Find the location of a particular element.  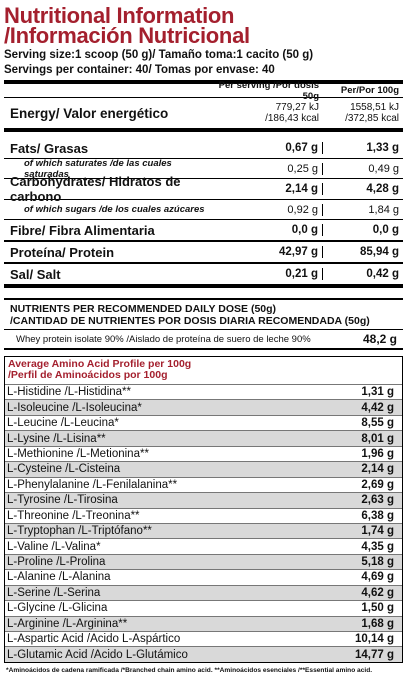

aa-value: 8,01 g is located at coordinates (377, 438).